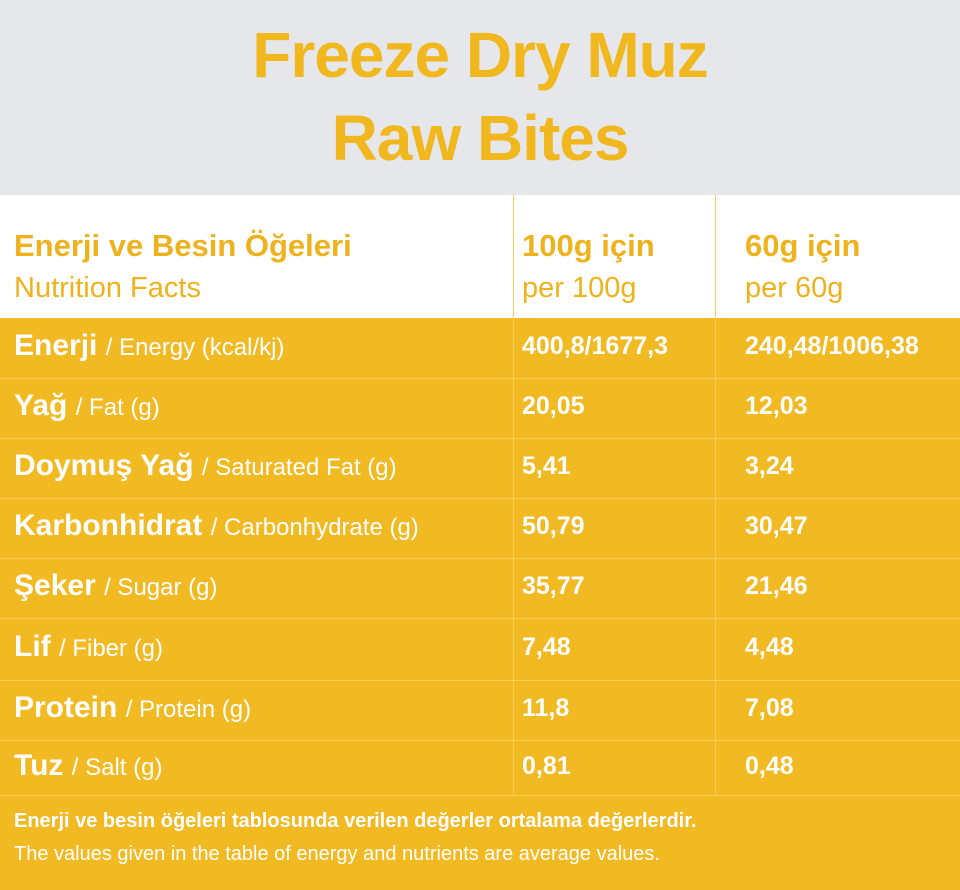 This screenshot has height=890, width=960. What do you see at coordinates (39, 765) in the screenshot?
I see `nutrient-tr: Tuz` at bounding box center [39, 765].